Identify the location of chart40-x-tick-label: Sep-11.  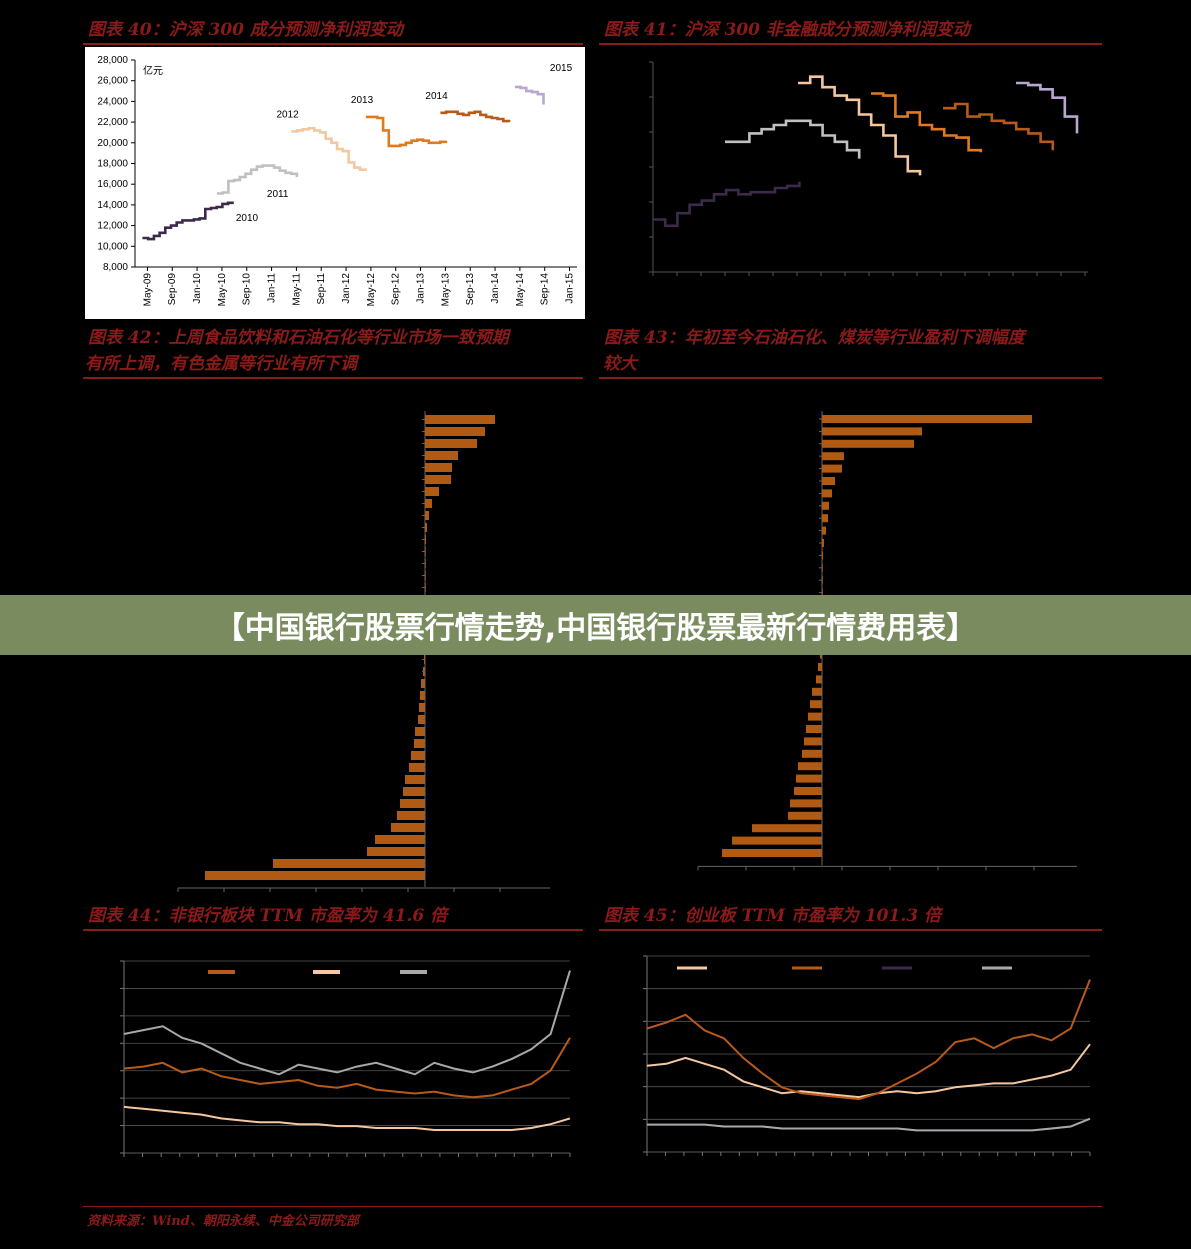
(321, 289).